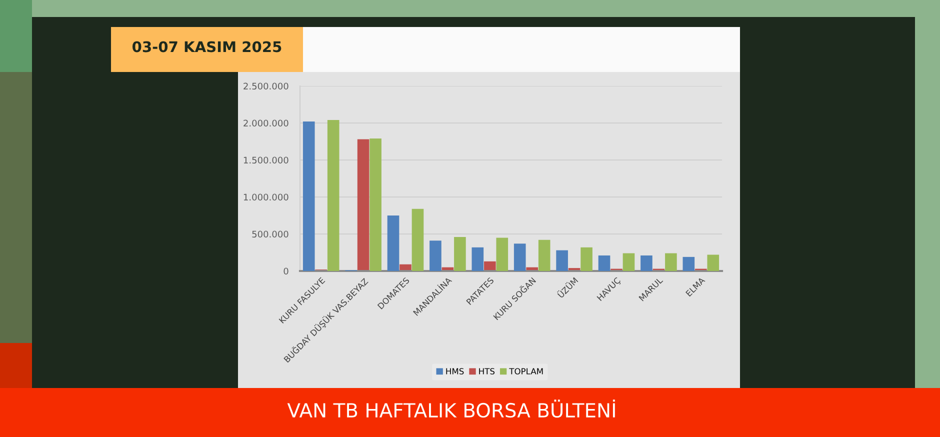 Image resolution: width=940 pixels, height=437 pixels. What do you see at coordinates (455, 371) in the screenshot?
I see `legend-label: HMS` at bounding box center [455, 371].